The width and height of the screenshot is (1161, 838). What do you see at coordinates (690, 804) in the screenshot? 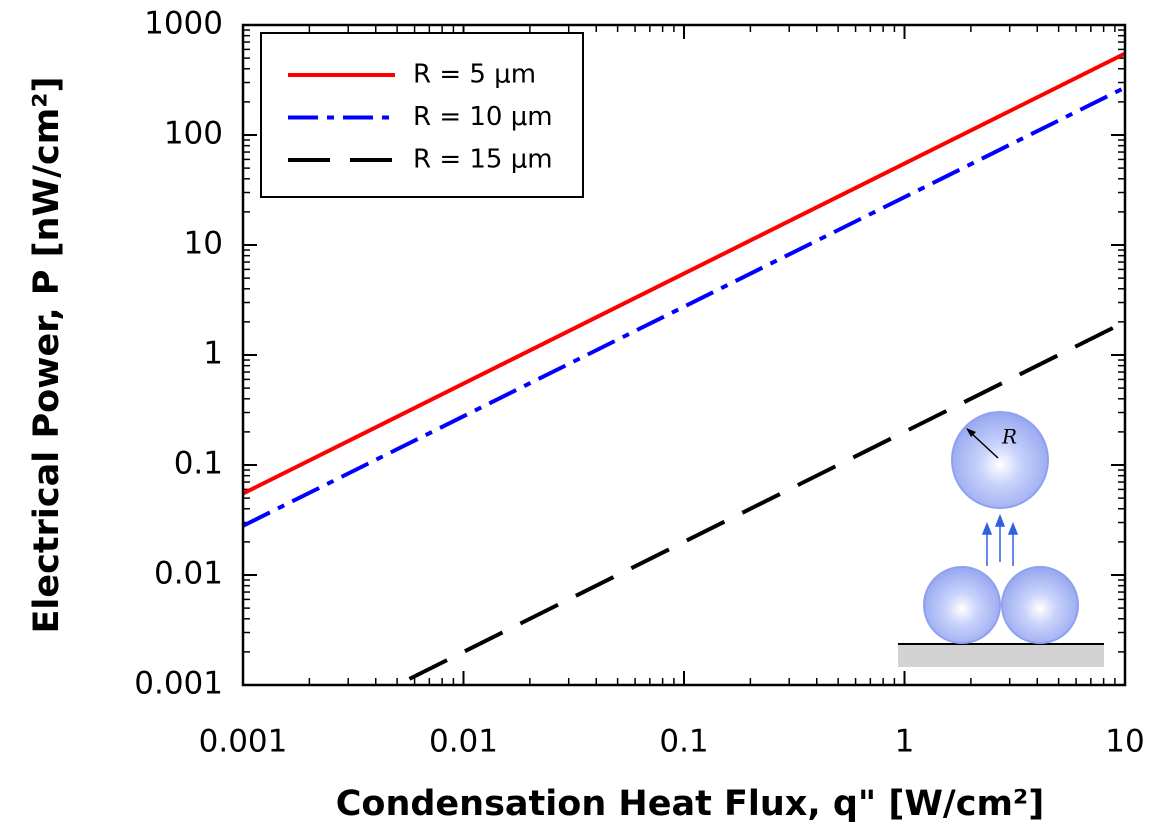
I see `x-axis-label: Condensation Heat Flux, q" [W/cm²]` at bounding box center [690, 804].